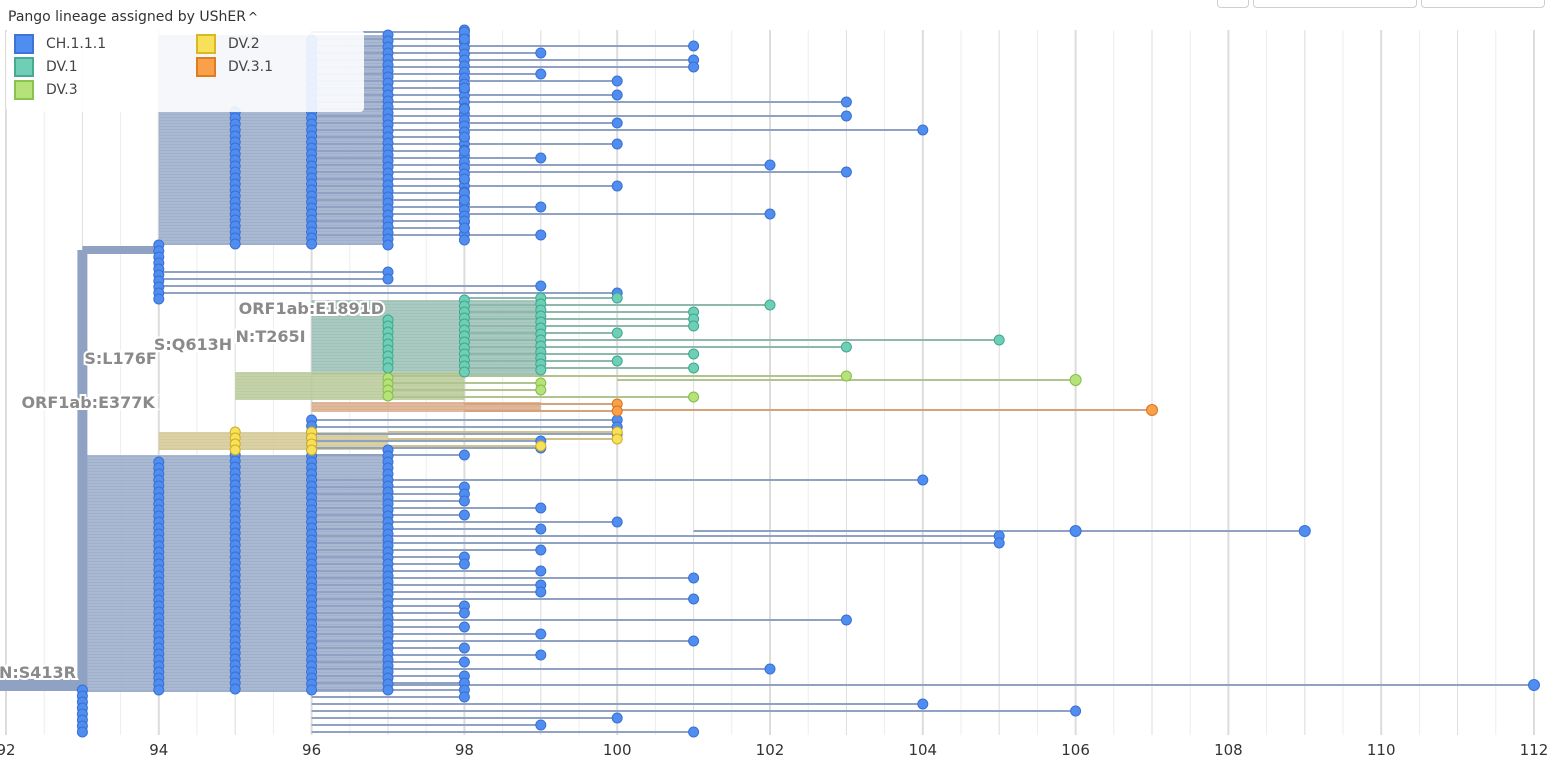 This screenshot has width=1549, height=763. I want to click on x-tick-label: 102, so click(770, 750).